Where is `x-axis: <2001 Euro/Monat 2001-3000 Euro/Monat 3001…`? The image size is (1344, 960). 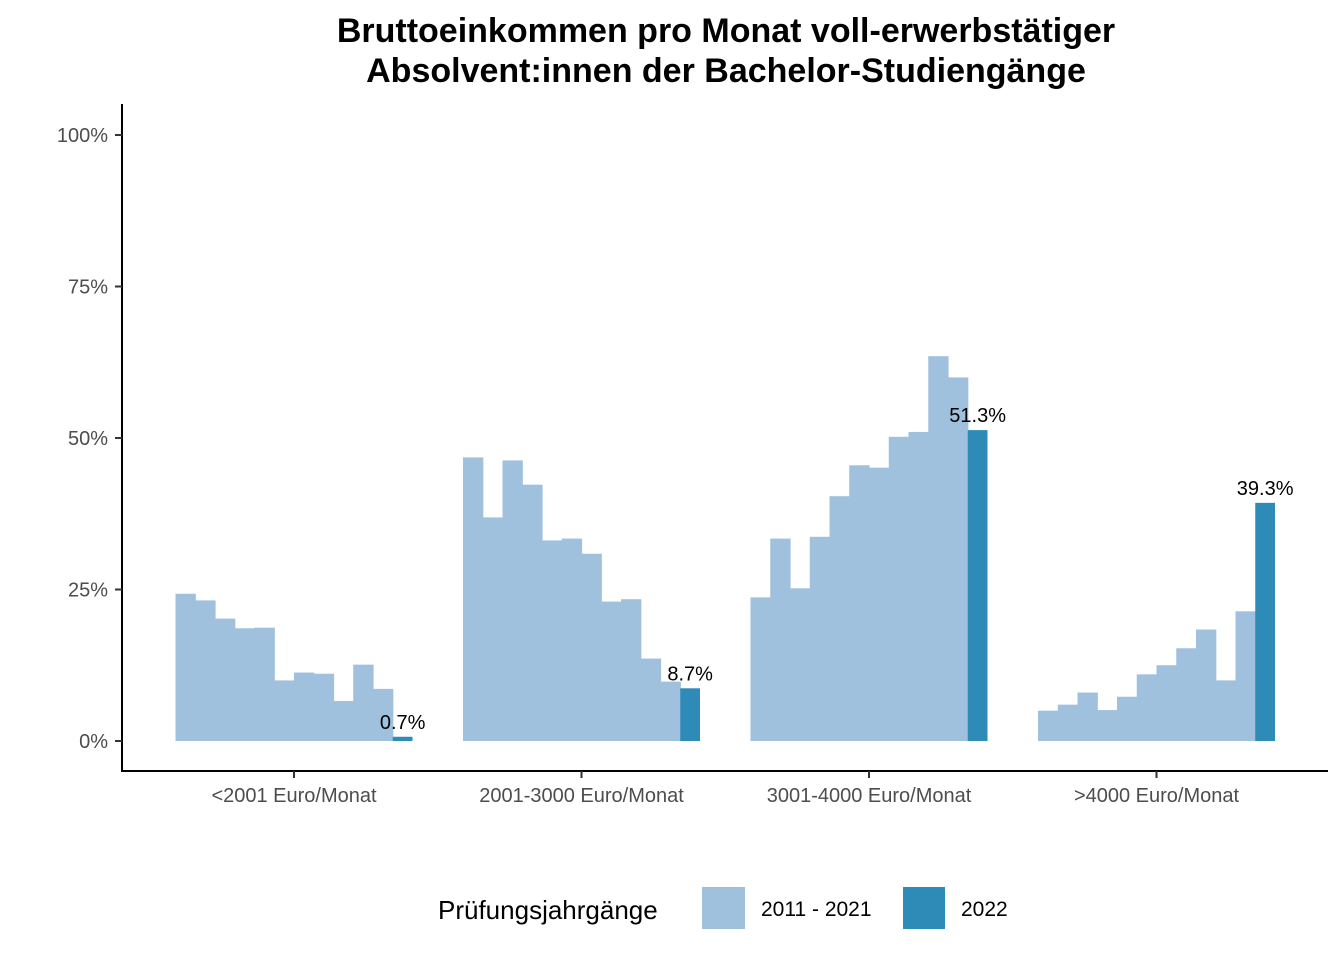
x-axis: <2001 Euro/Monat 2001-3000 Euro/Monat 3001… is located at coordinates (724, 788).